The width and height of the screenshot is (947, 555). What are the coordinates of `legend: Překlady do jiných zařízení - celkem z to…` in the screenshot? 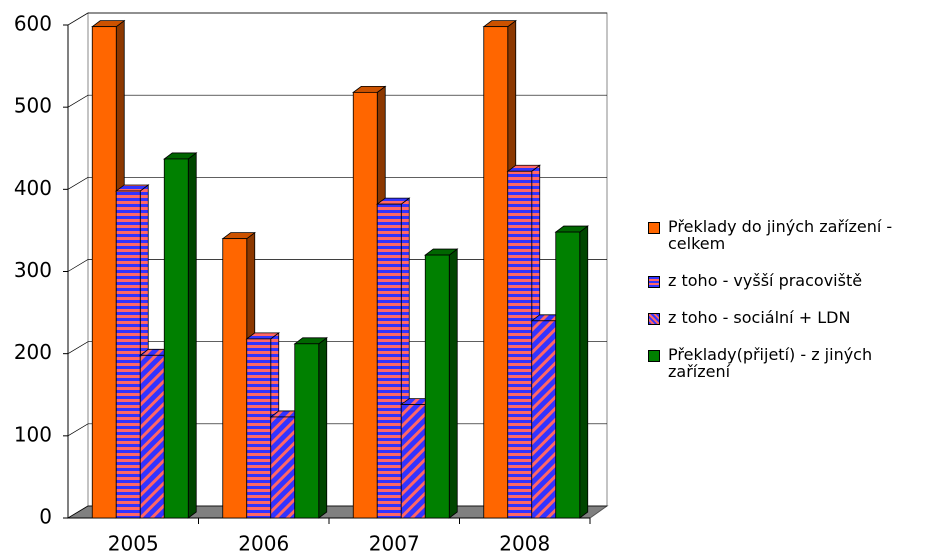 It's located at (793, 309).